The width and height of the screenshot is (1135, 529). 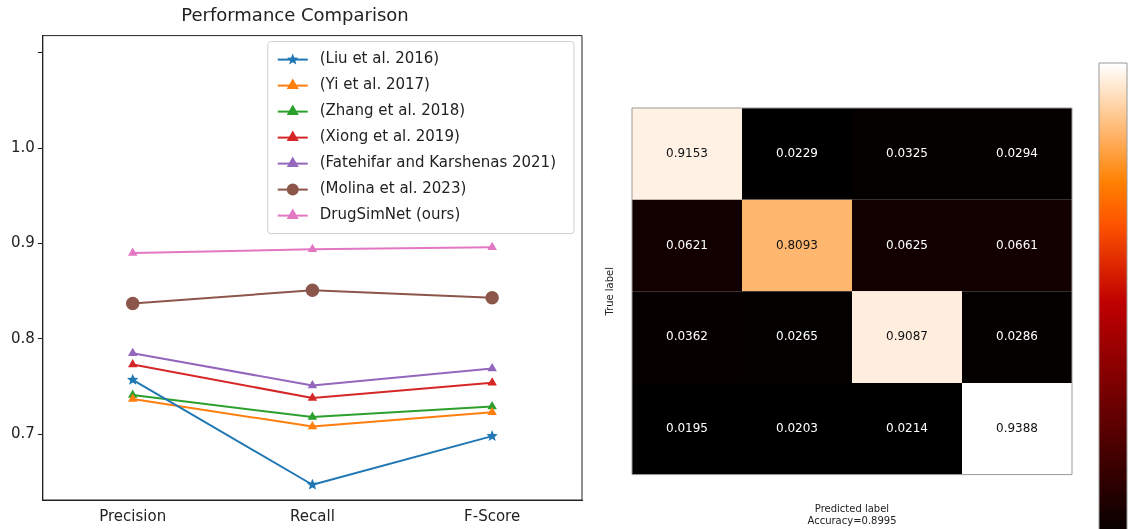 I want to click on data-label: 0.0294, so click(x=1017, y=152).